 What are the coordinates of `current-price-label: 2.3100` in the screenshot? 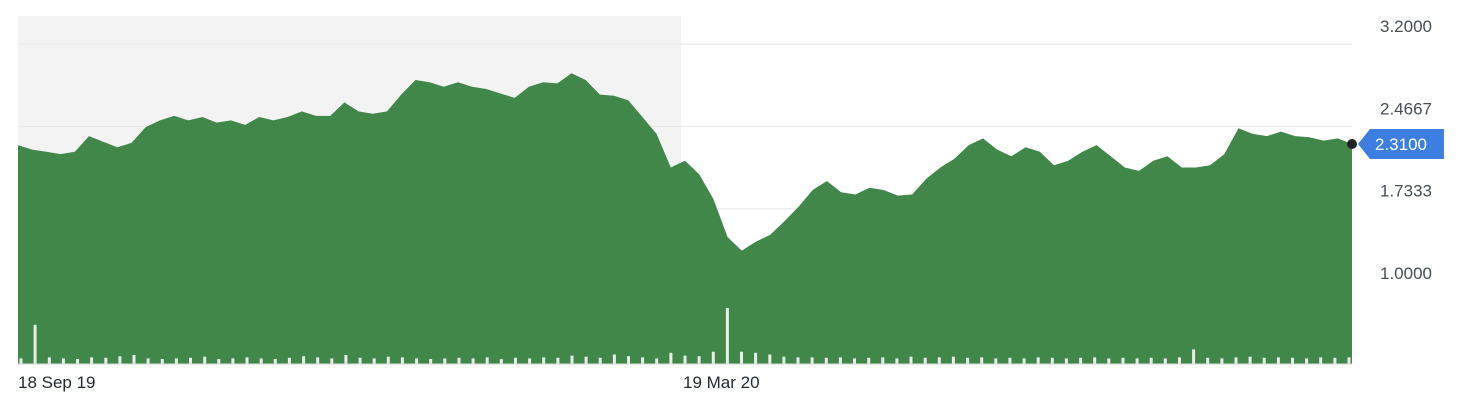 It's located at (1401, 144).